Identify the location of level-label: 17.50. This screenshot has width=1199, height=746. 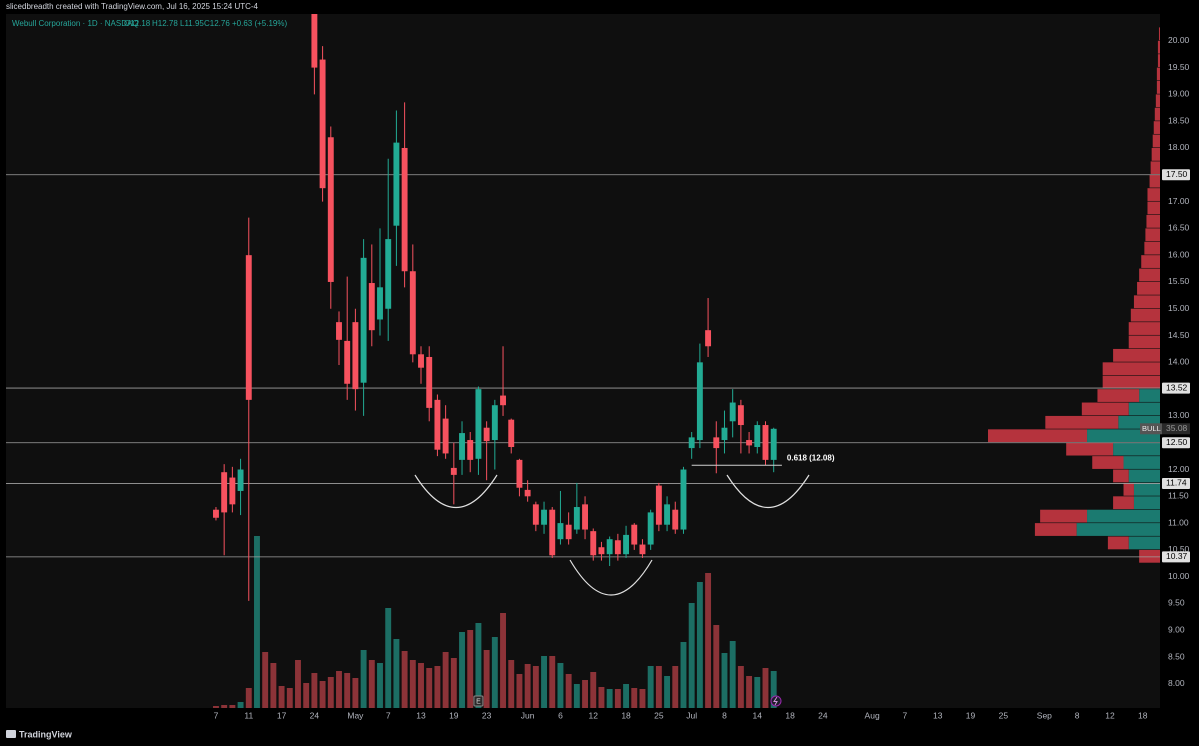
(1177, 174).